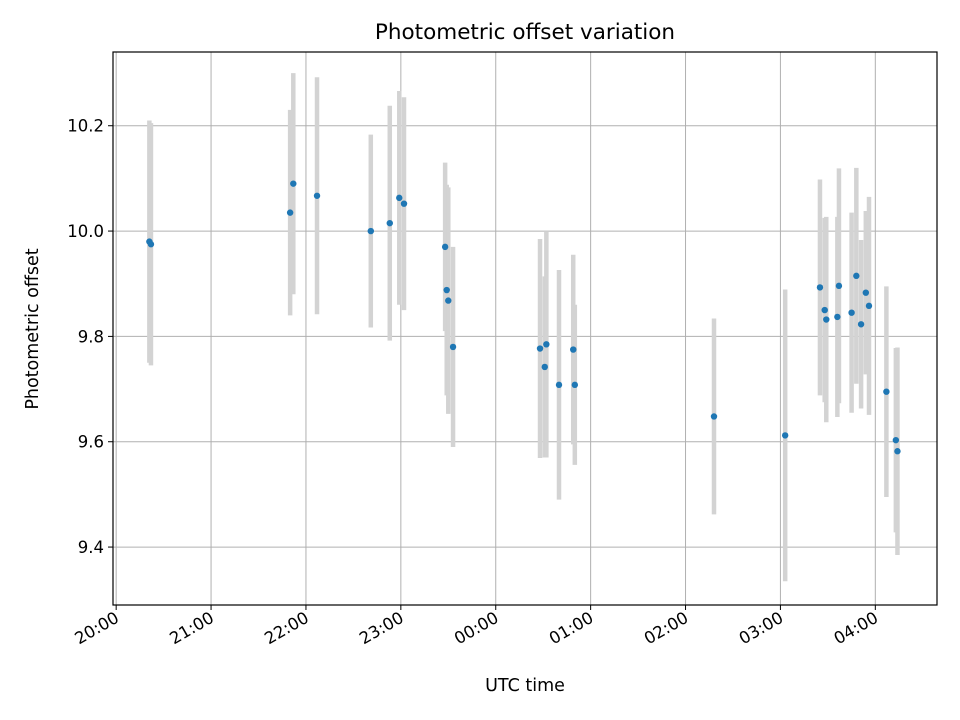  I want to click on chart-title: Photometric offset variation, so click(525, 32).